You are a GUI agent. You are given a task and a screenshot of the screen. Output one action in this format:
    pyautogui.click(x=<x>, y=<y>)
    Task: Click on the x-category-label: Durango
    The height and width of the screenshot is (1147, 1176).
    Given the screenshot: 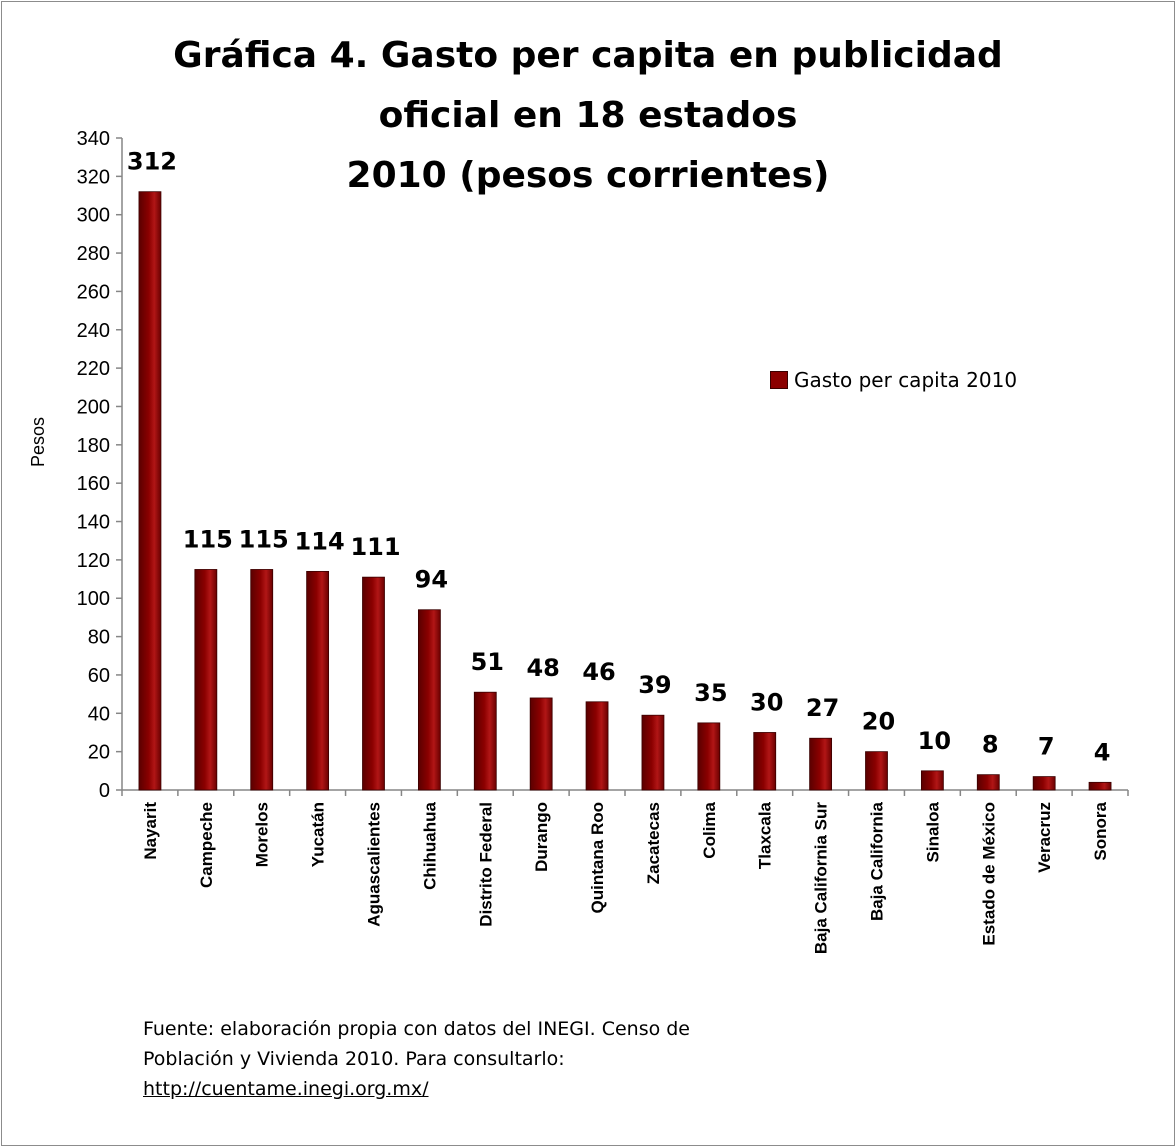 What is the action you would take?
    pyautogui.click(x=541, y=837)
    